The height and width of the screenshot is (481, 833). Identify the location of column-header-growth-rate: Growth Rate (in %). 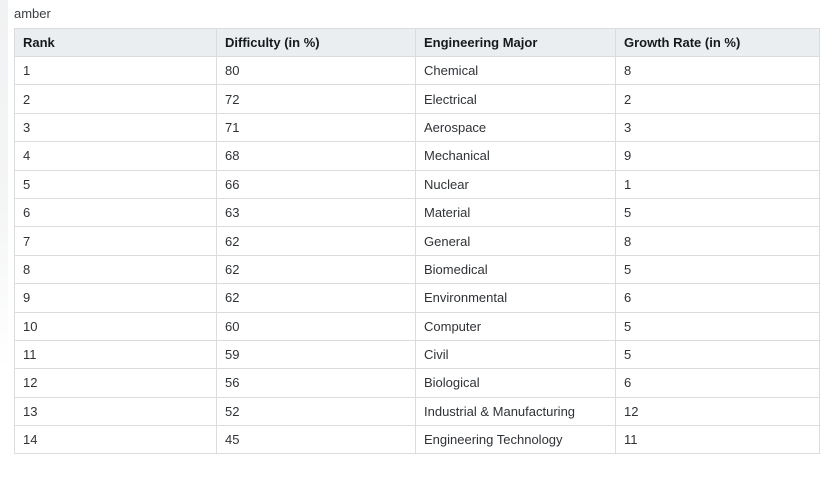
(717, 42).